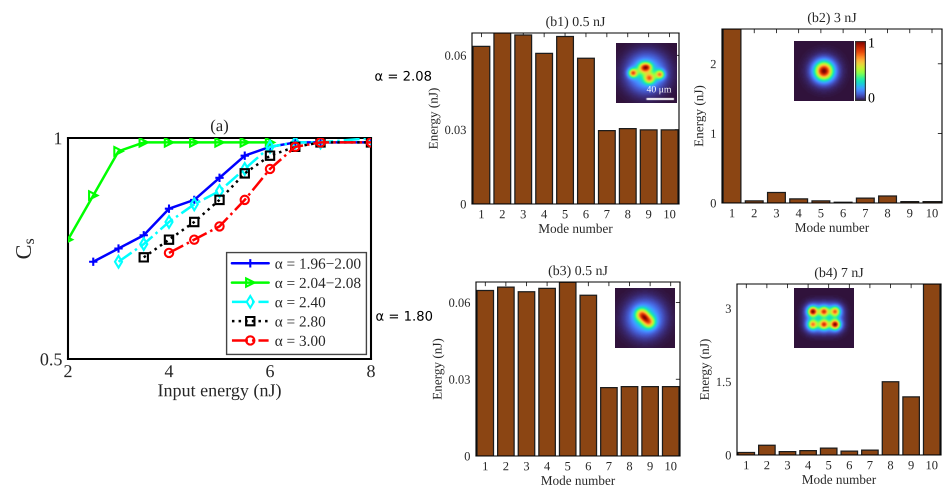  What do you see at coordinates (300, 321) in the screenshot?
I see `legend-label: α = 2.80` at bounding box center [300, 321].